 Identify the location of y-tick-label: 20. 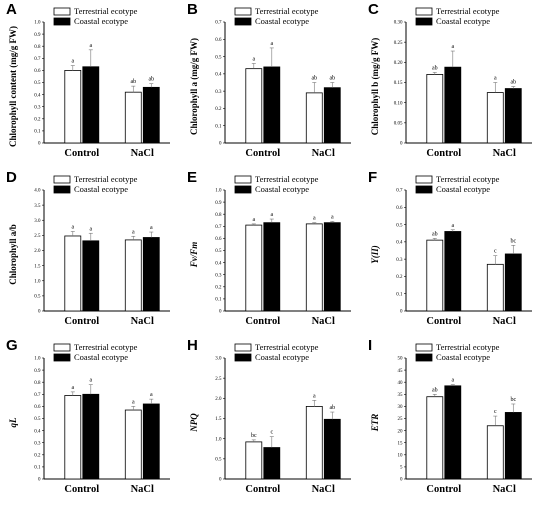
(401, 431).